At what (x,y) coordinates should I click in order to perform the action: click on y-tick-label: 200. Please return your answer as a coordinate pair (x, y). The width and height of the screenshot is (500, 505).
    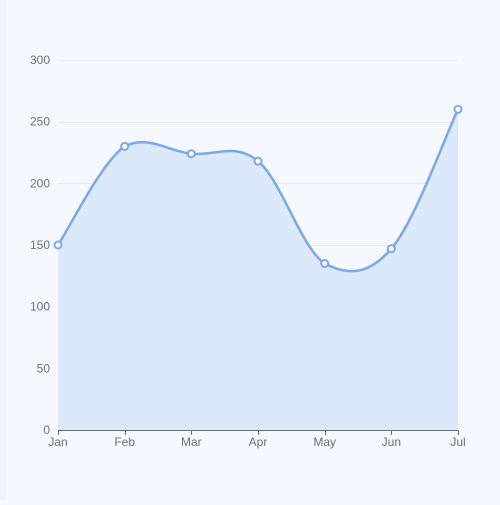
    Looking at the image, I should click on (40, 183).